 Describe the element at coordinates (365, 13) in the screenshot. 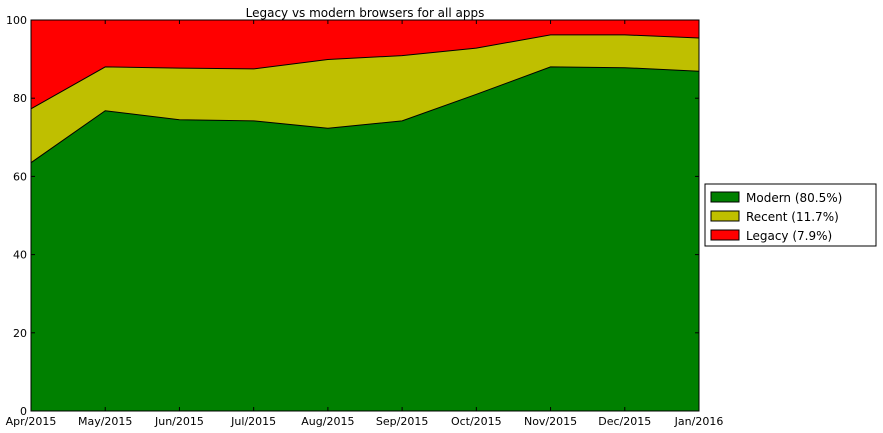

I see `chart-title: Legacy vs modern browsers for all apps` at that location.